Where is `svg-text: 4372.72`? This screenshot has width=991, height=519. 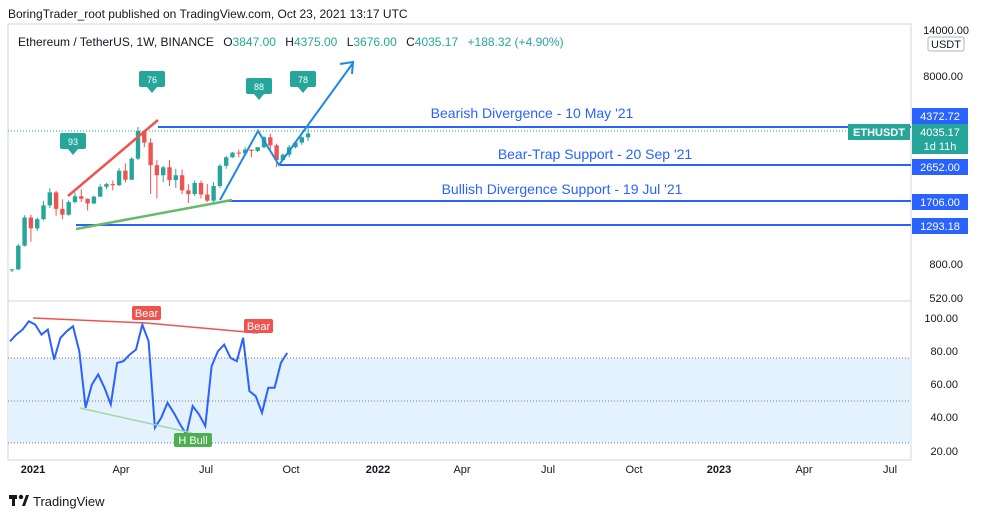
svg-text: 4372.72 is located at coordinates (940, 117).